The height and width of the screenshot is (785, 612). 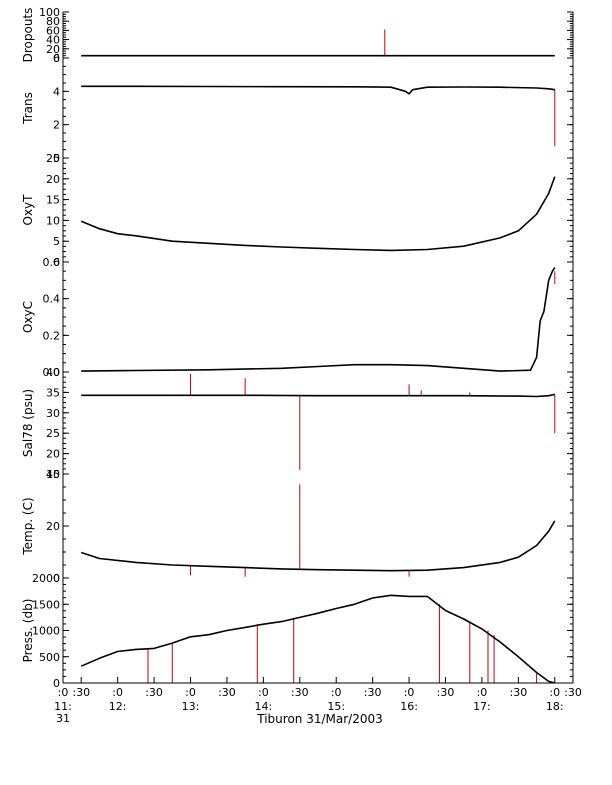 I want to click on panel-5-ytick-label: 40, so click(x=53, y=474).